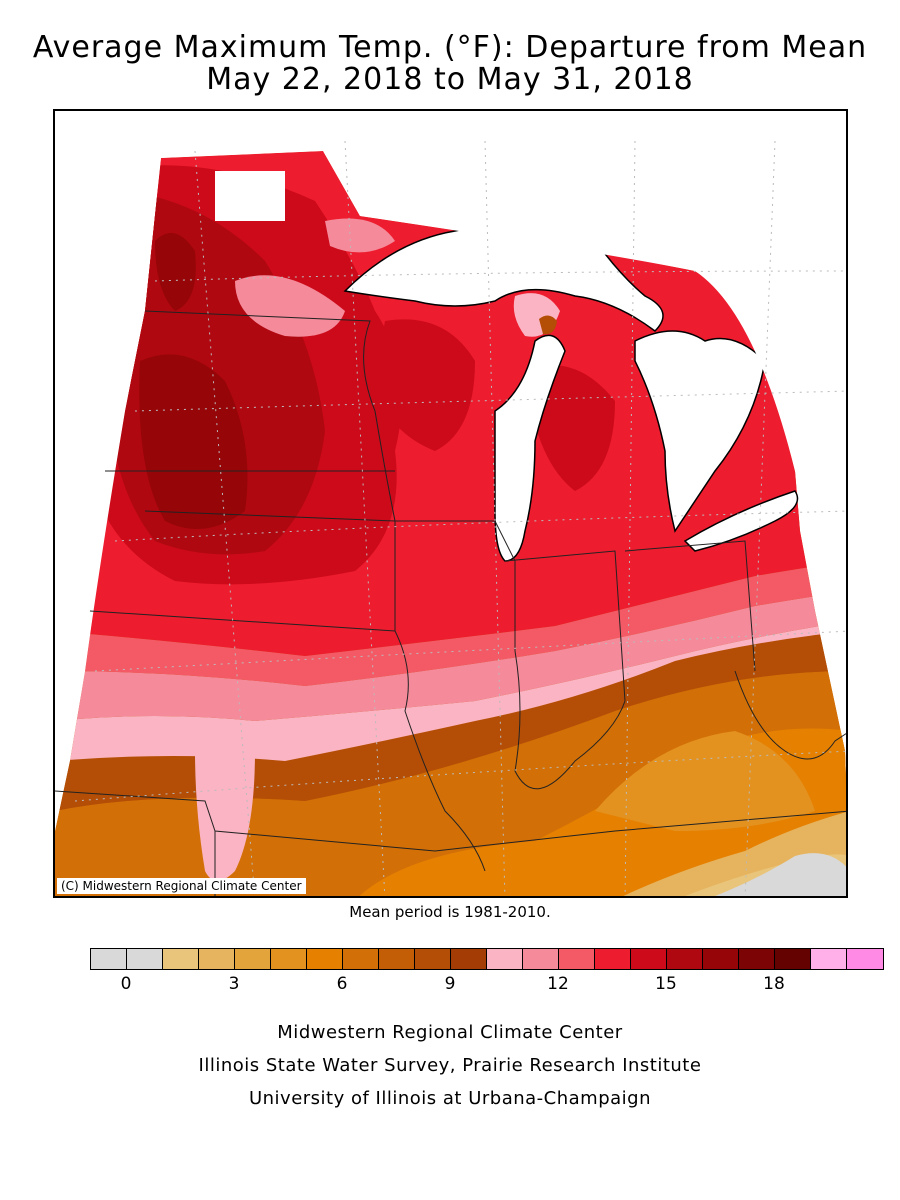 This screenshot has height=1200, width=900. What do you see at coordinates (181, 886) in the screenshot?
I see `map-credit: (C) Midwestern Regional Climate Center` at bounding box center [181, 886].